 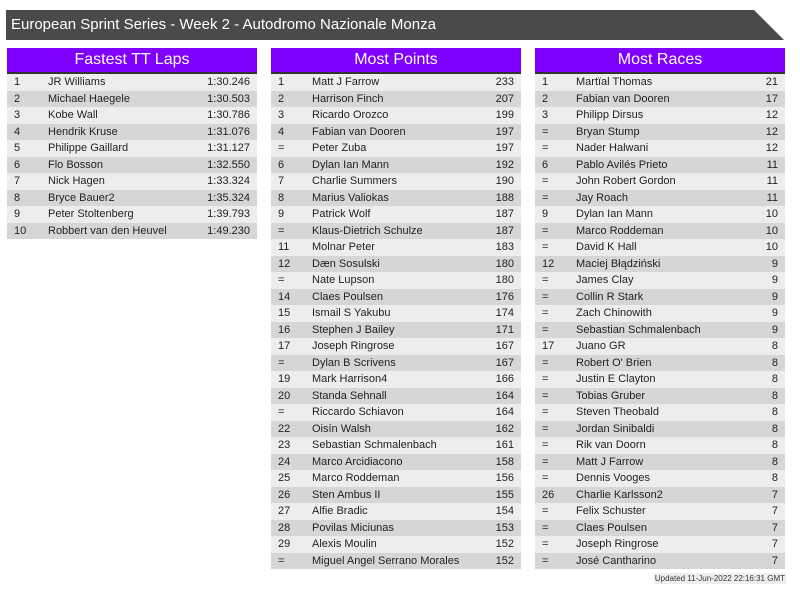 What do you see at coordinates (774, 329) in the screenshot?
I see `value-cell: 9` at bounding box center [774, 329].